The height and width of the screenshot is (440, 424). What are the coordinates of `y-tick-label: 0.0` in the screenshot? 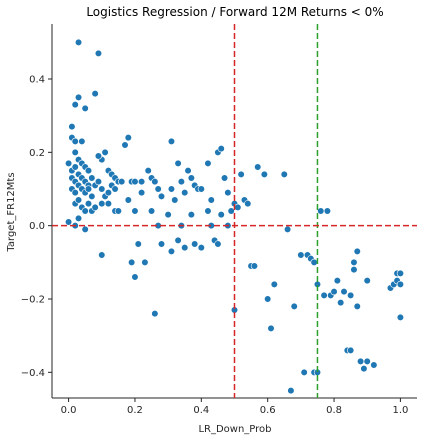 It's located at (37, 226).